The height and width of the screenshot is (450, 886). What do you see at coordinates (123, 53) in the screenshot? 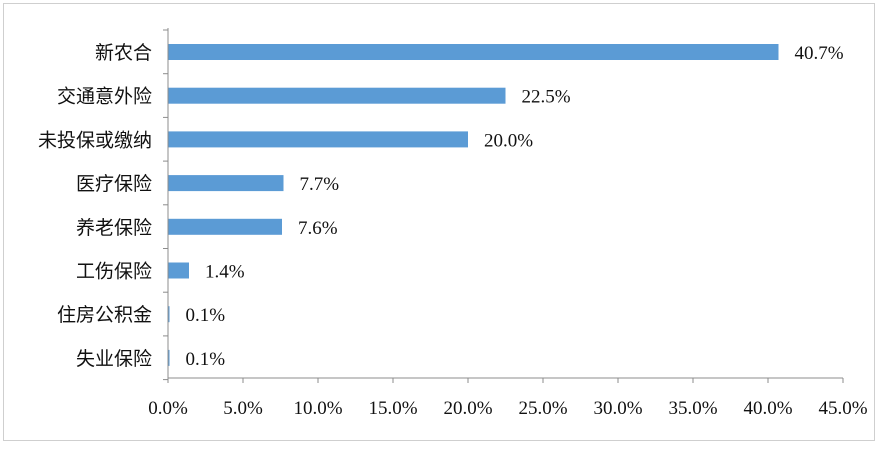
I see `category-label-0: 新农合` at bounding box center [123, 53].